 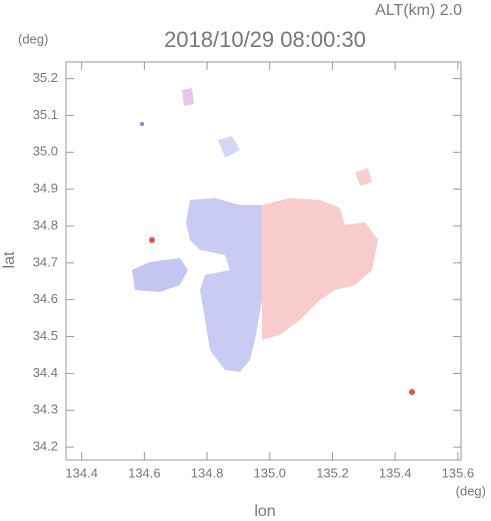 What do you see at coordinates (45, 151) in the screenshot?
I see `y-tick-label: 35.0` at bounding box center [45, 151].